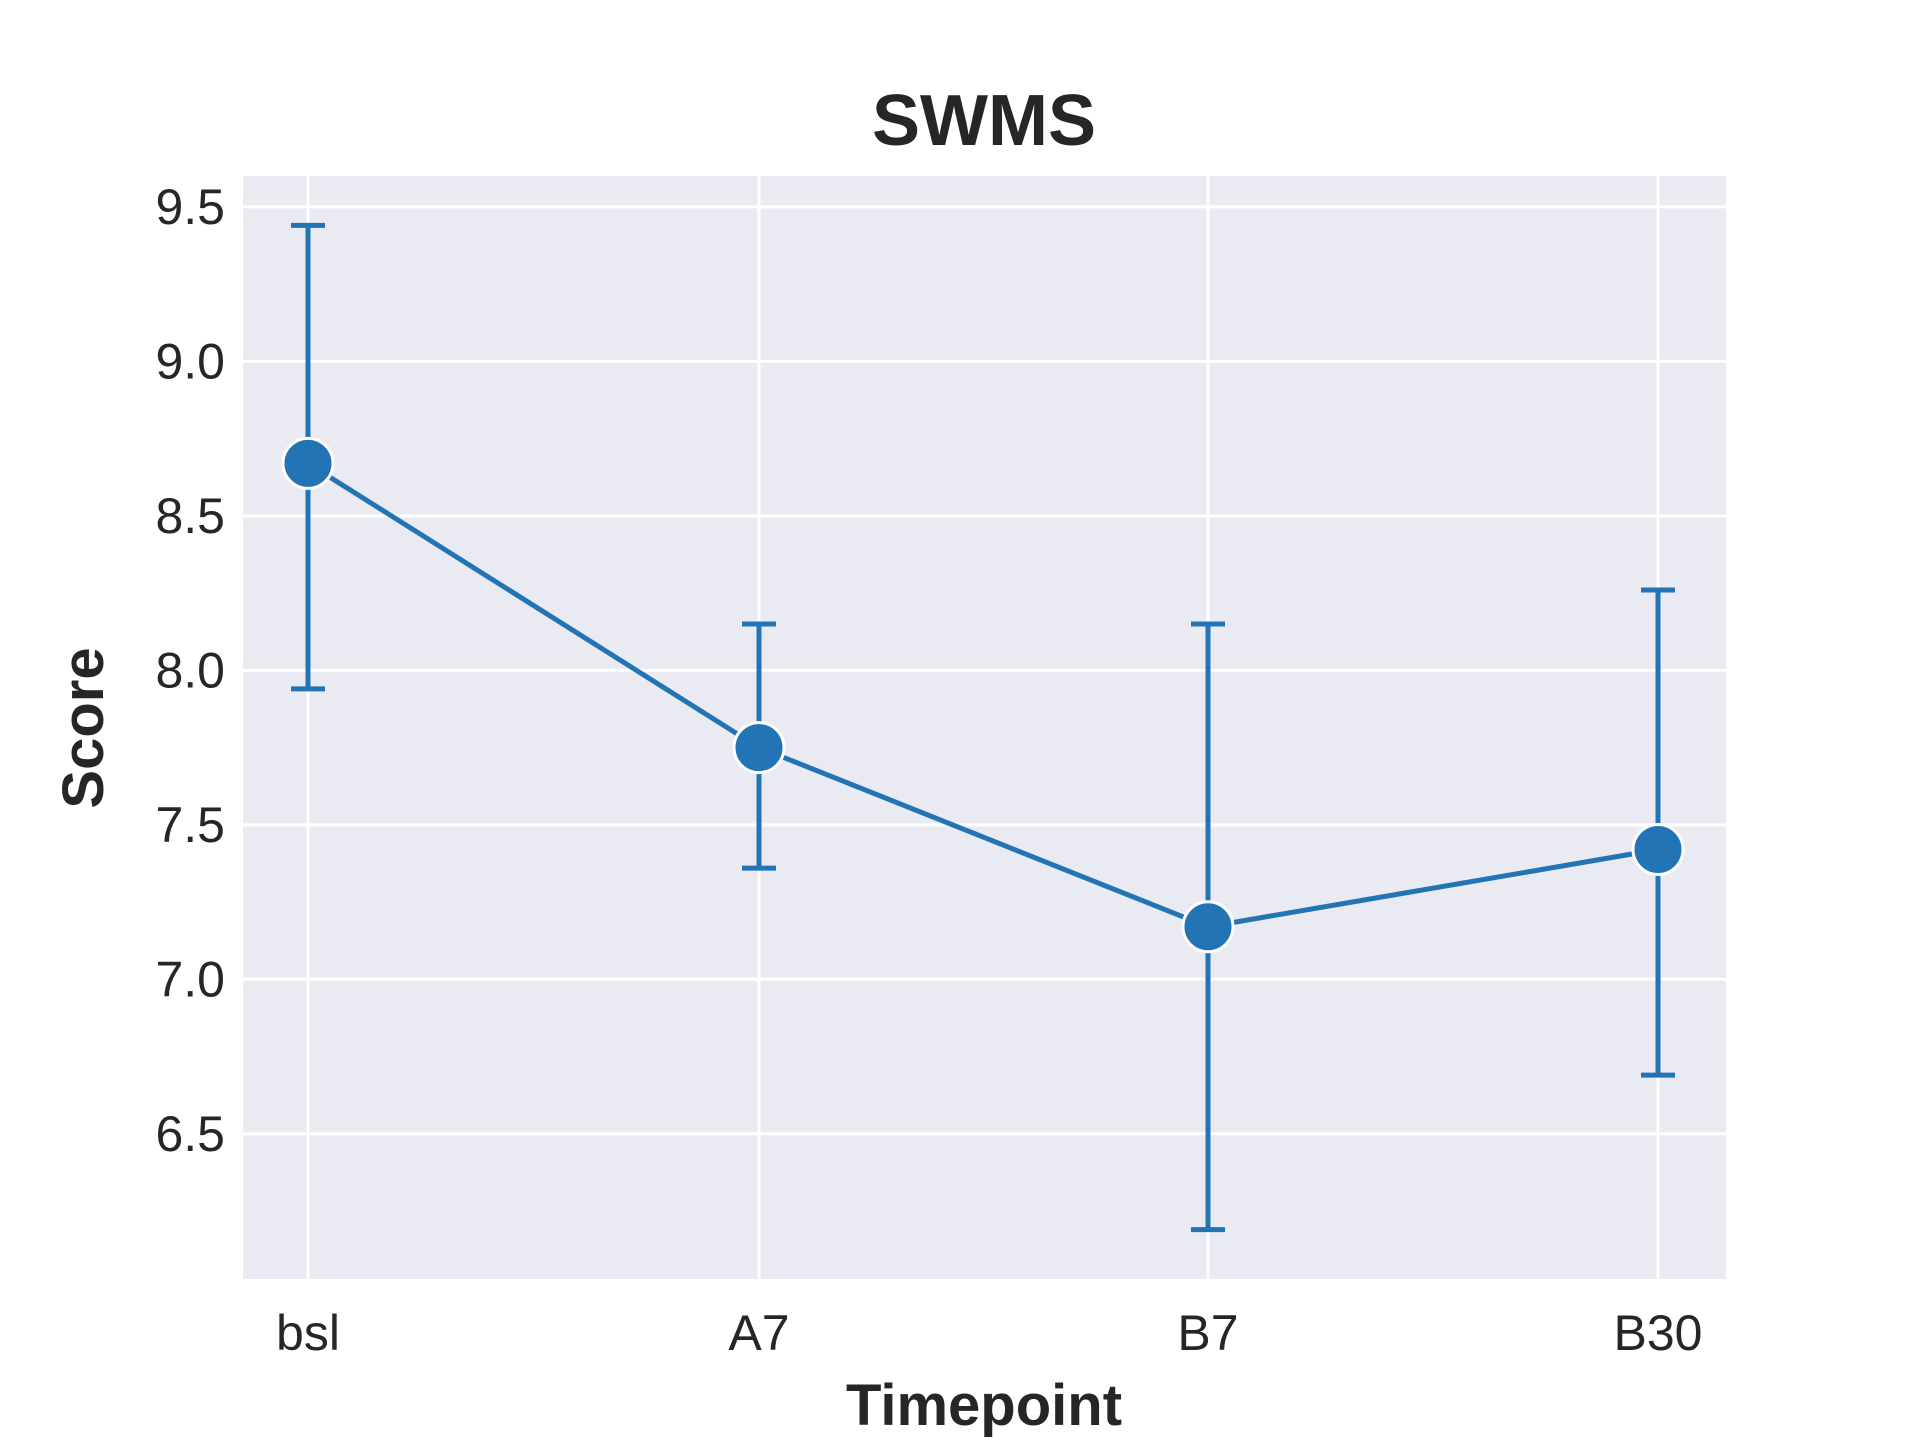 Image resolution: width=1920 pixels, height=1440 pixels. I want to click on x-tick-label: B30, so click(1658, 1333).